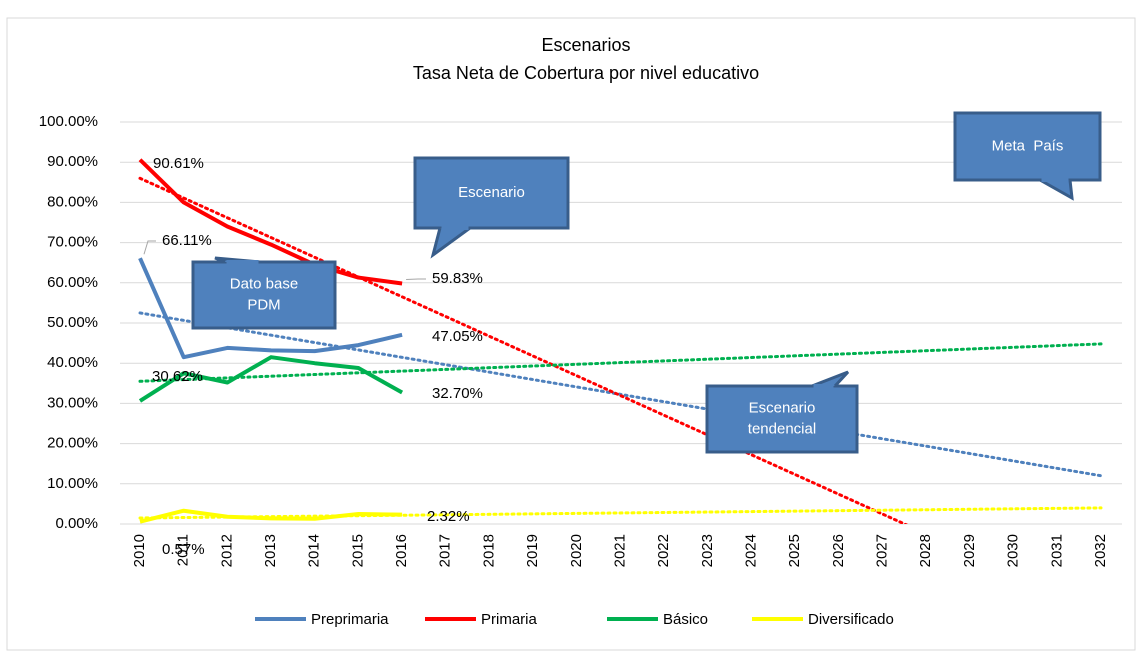 The image size is (1147, 656). I want to click on legend-label: Primaria, so click(509, 619).